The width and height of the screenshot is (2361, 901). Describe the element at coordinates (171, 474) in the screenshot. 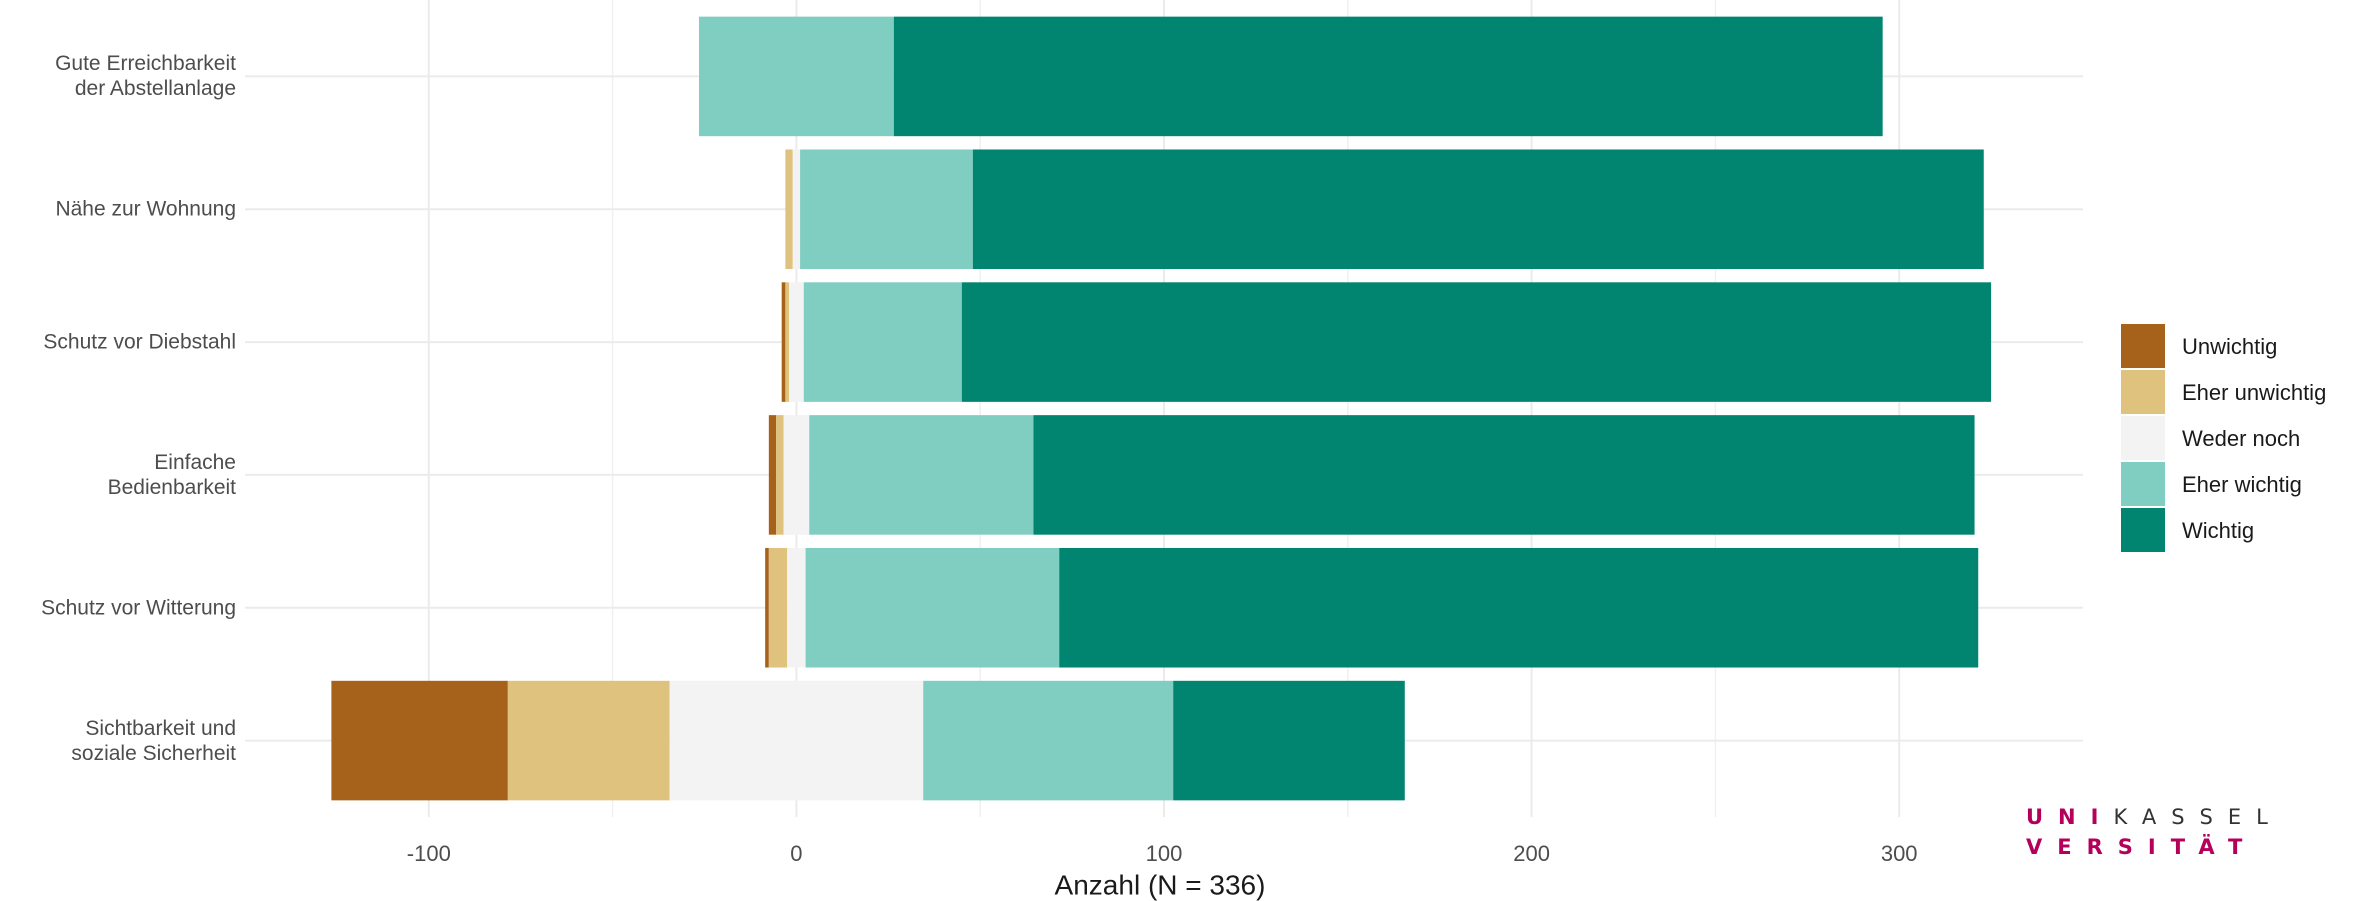

I see `category-label: Einfache Bedienbarkeit` at that location.